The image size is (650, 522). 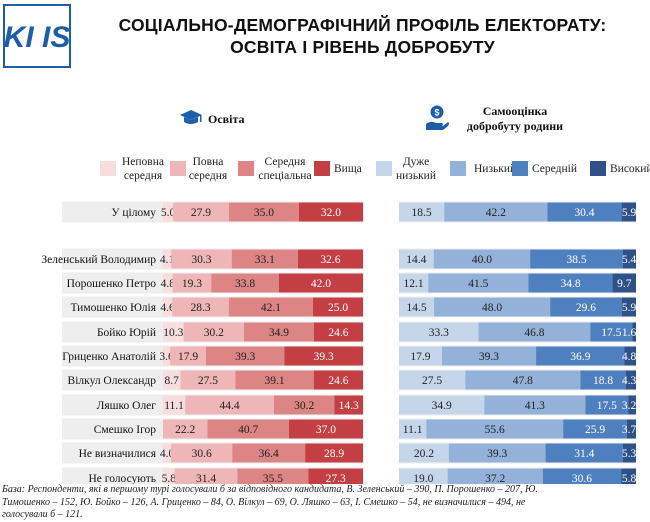 What do you see at coordinates (125, 430) in the screenshot?
I see `category-label-8: Смешко Ігор` at bounding box center [125, 430].